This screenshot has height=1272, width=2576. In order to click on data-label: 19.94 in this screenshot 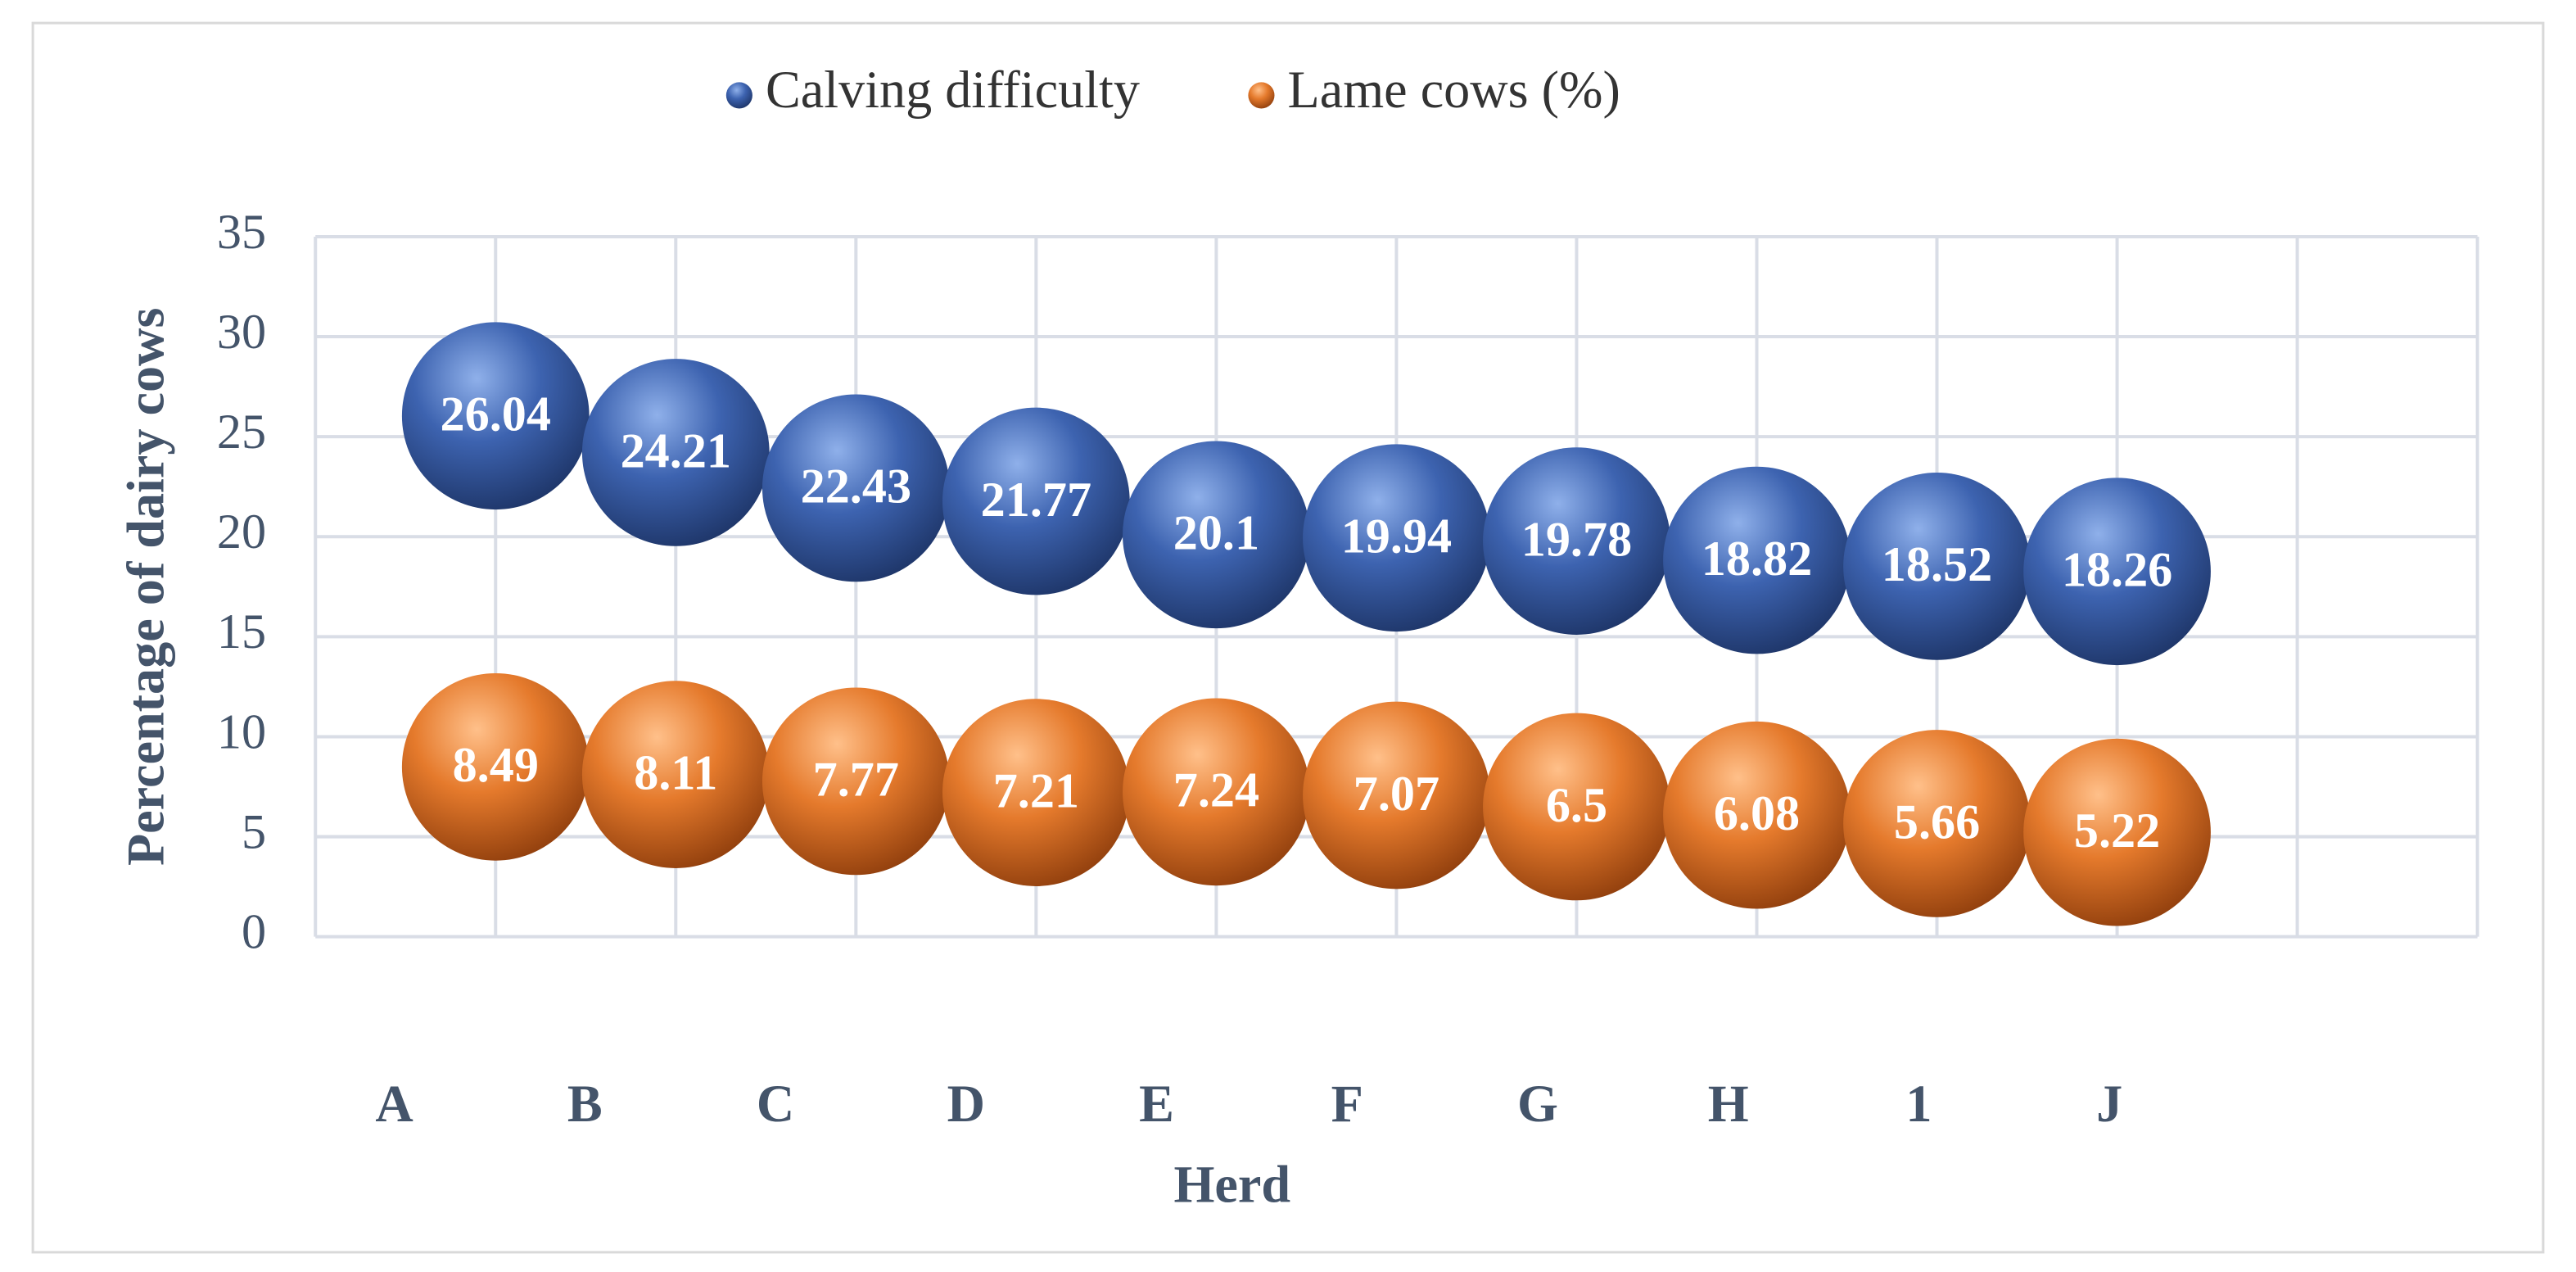, I will do `click(1396, 536)`.